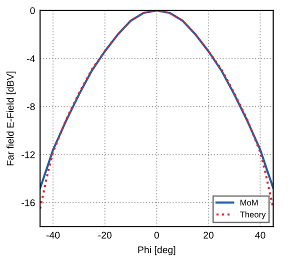 The width and height of the screenshot is (297, 262). Describe the element at coordinates (31, 106) in the screenshot. I see `y-tick-label: -8` at that location.